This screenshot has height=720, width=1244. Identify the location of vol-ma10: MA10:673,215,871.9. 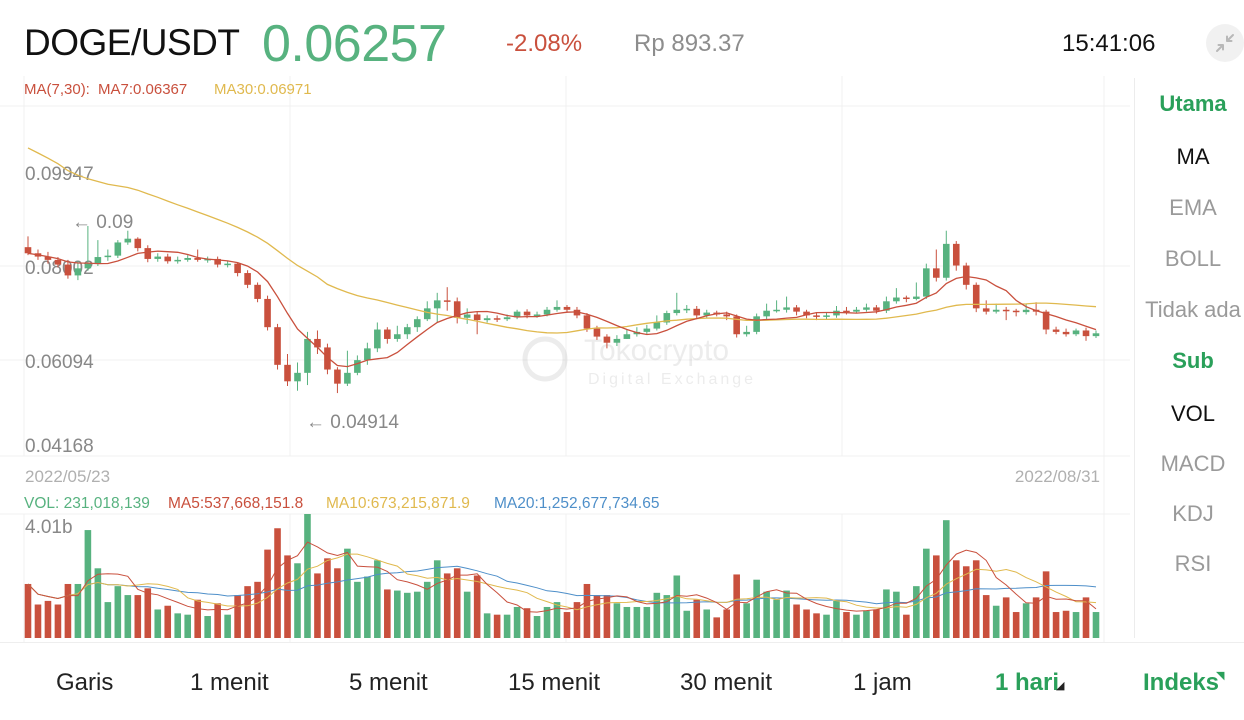
(398, 503).